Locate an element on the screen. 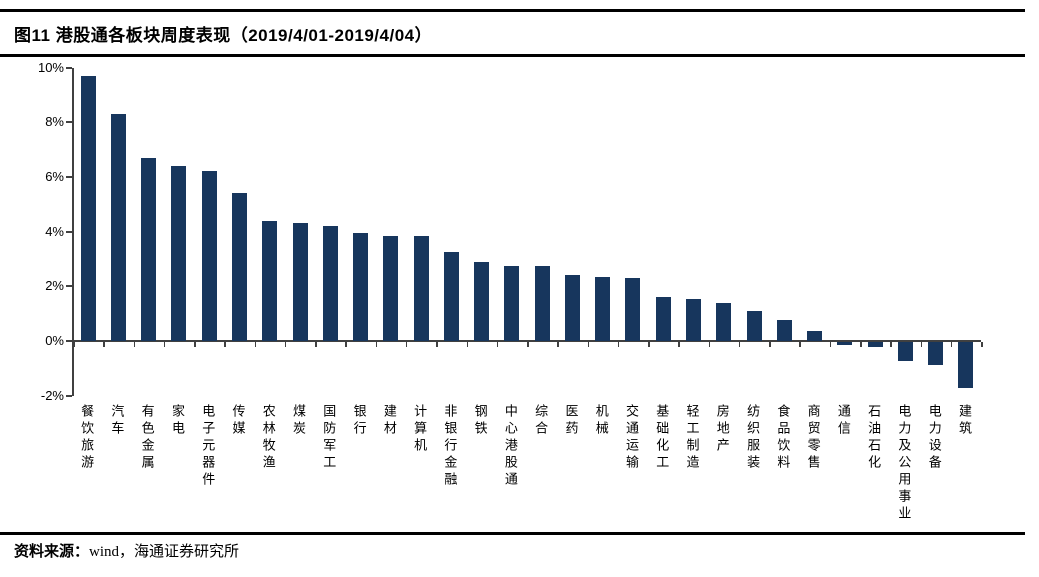 This screenshot has width=1039, height=577. y-axis-tick-label: 4% is located at coordinates (54, 231).